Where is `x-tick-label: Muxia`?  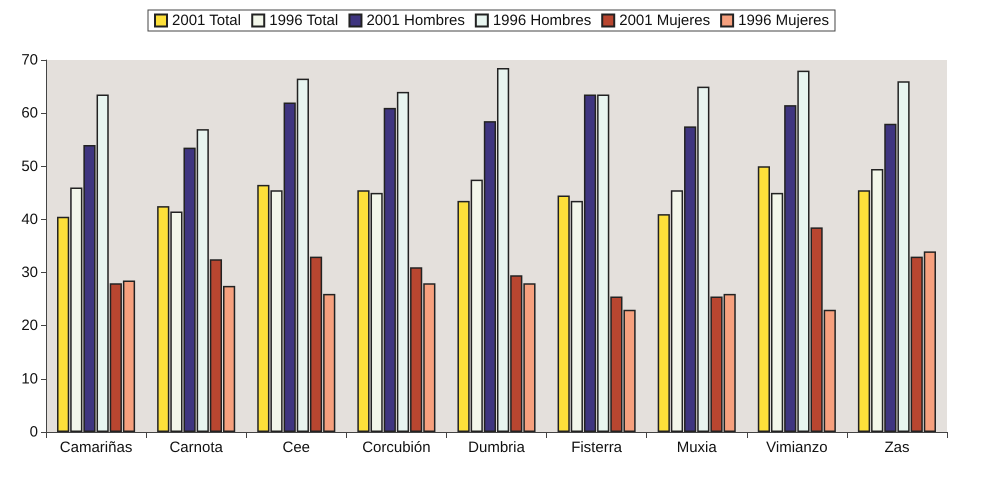 x-tick-label: Muxia is located at coordinates (697, 447).